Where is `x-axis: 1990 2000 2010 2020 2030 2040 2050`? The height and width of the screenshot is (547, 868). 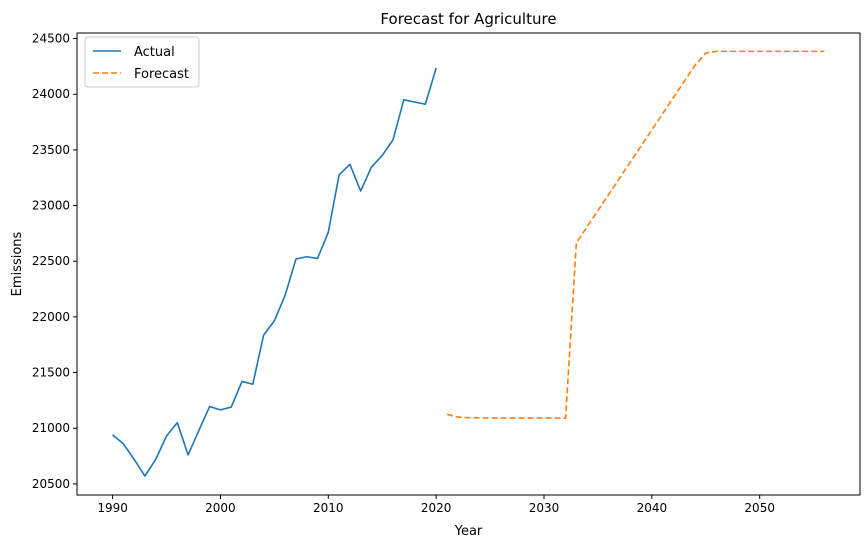 x-axis: 1990 2000 2010 2020 2030 2040 2050 is located at coordinates (436, 505).